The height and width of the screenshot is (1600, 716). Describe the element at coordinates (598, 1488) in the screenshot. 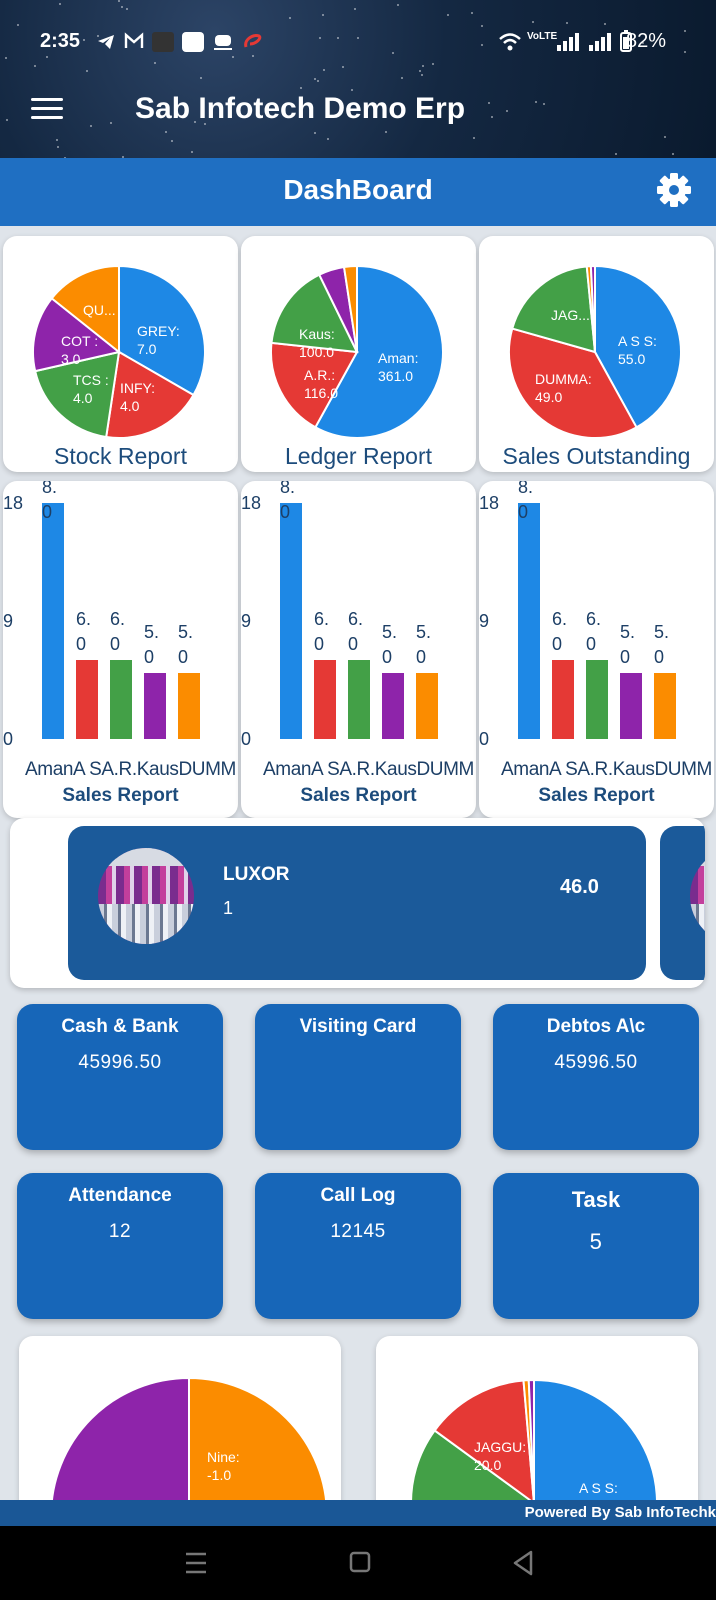

I see `pie-label: A S S:` at that location.